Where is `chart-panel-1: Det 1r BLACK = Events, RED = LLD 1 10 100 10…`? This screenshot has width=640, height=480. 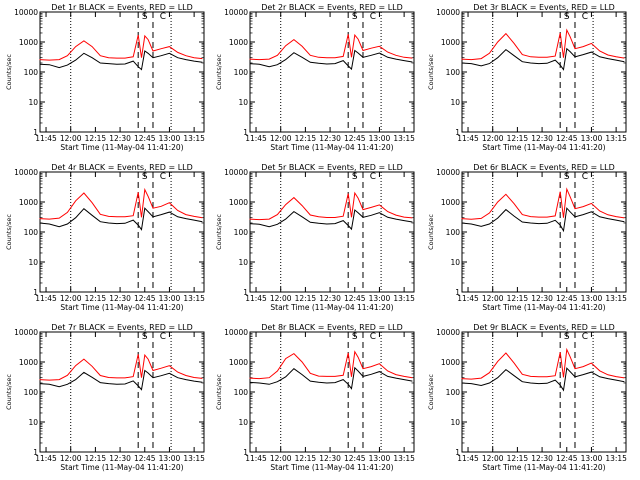
chart-panel-1: Det 1r BLACK = Events, RED = LLD 1 10 100 10… is located at coordinates (105, 77).